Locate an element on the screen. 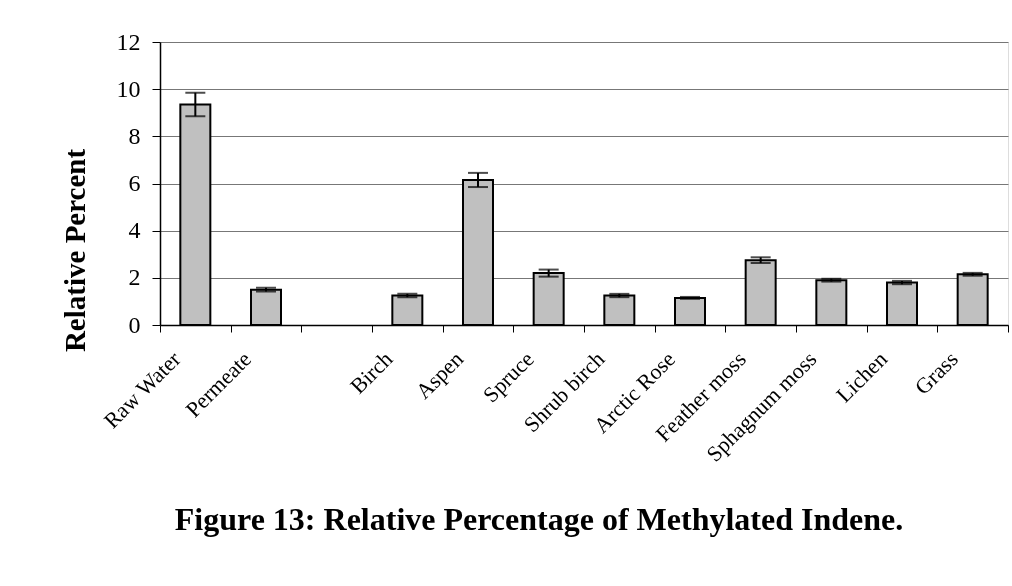  y-axis-title: Relative Percent is located at coordinates (74, 250).